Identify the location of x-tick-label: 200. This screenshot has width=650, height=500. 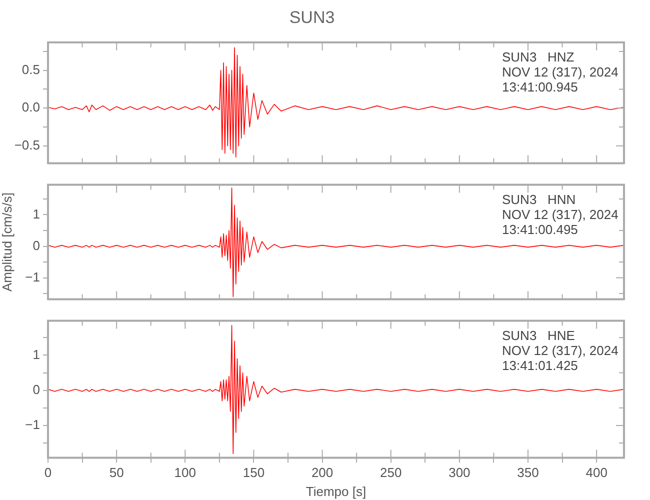
(322, 472).